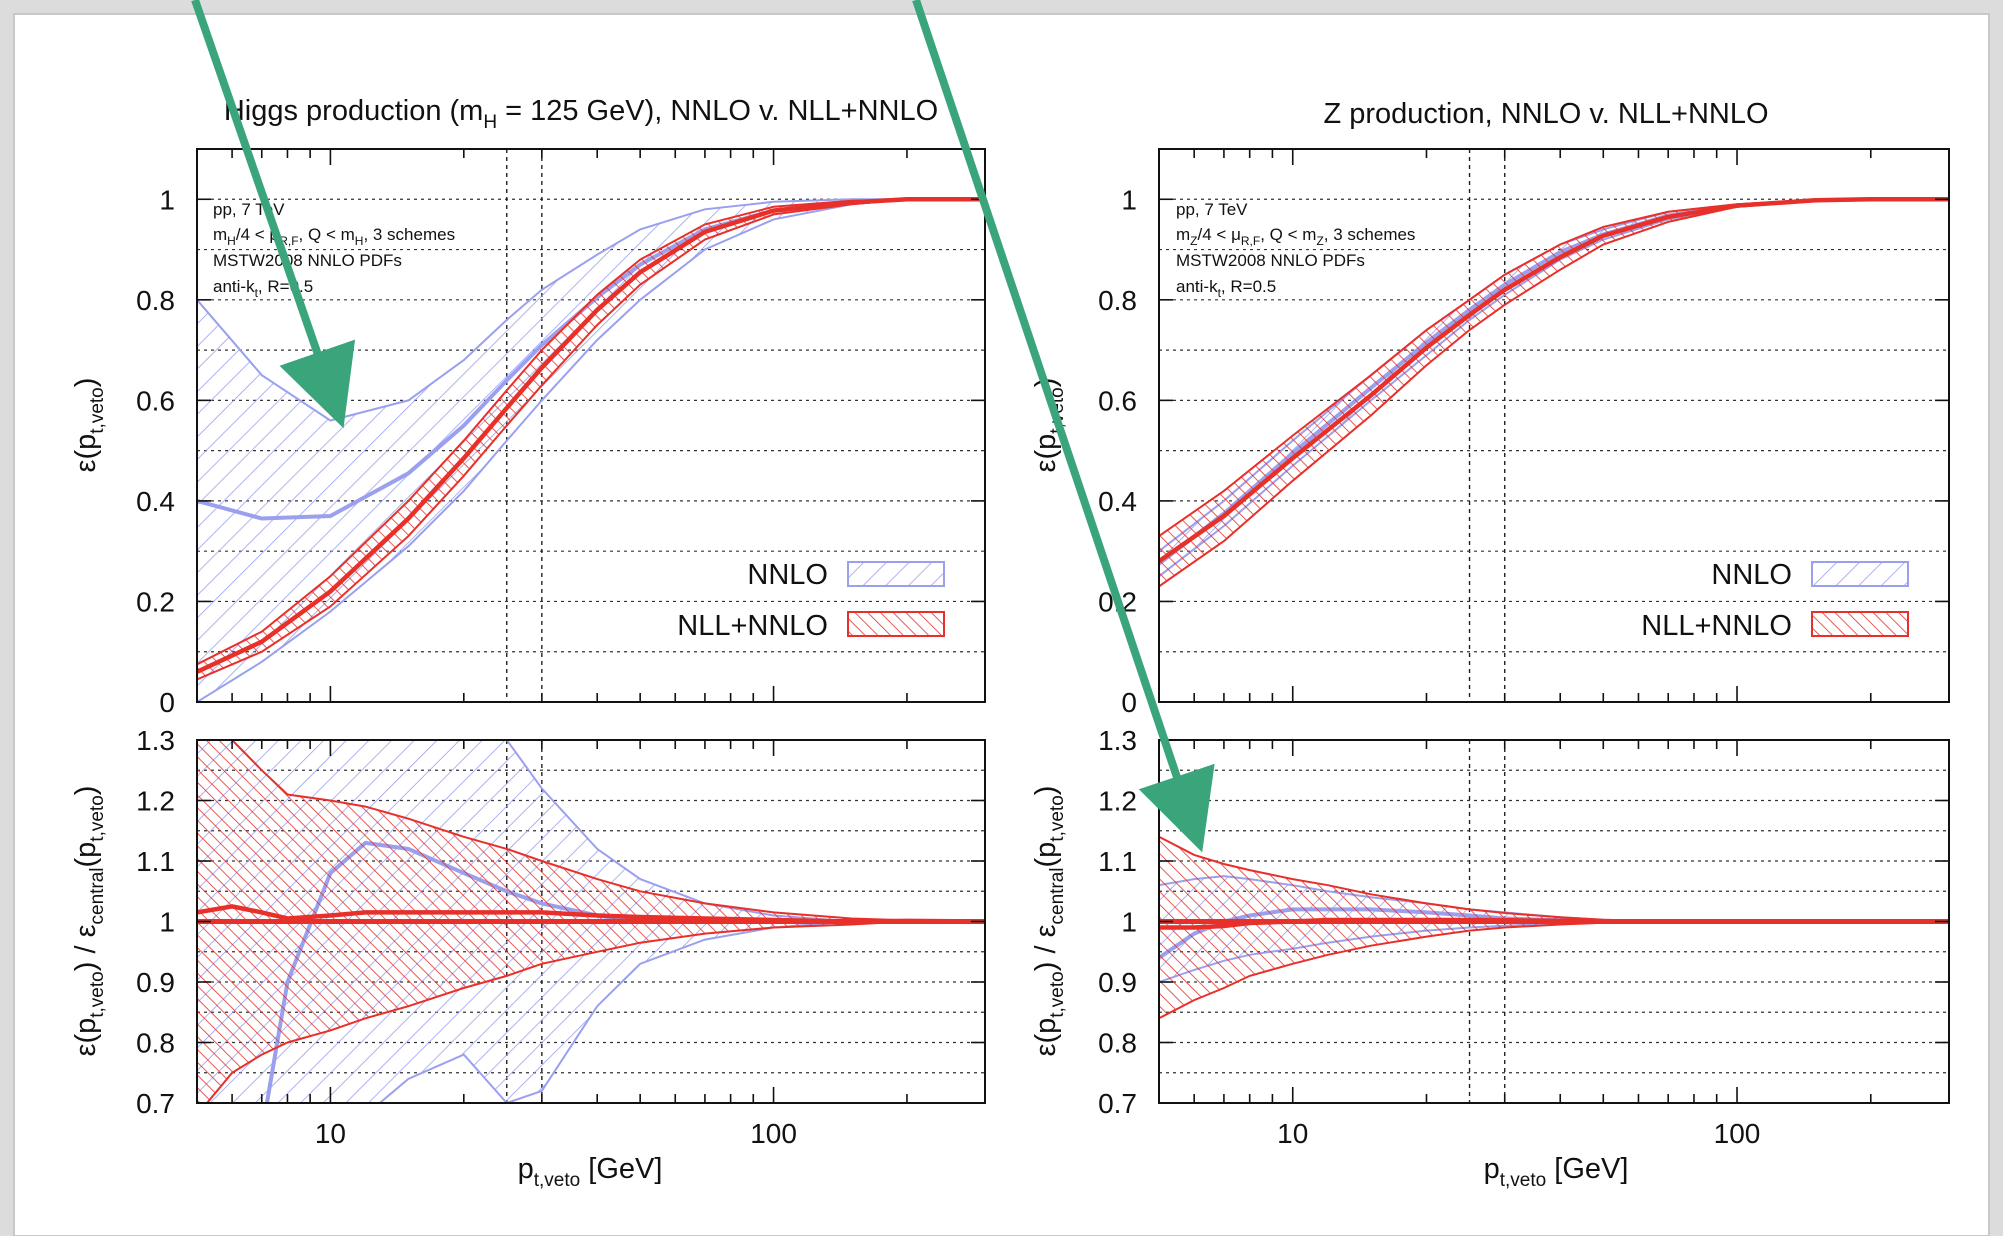 This screenshot has height=1236, width=2003. What do you see at coordinates (155, 601) in the screenshot?
I see `y-tick-label: 0.2` at bounding box center [155, 601].